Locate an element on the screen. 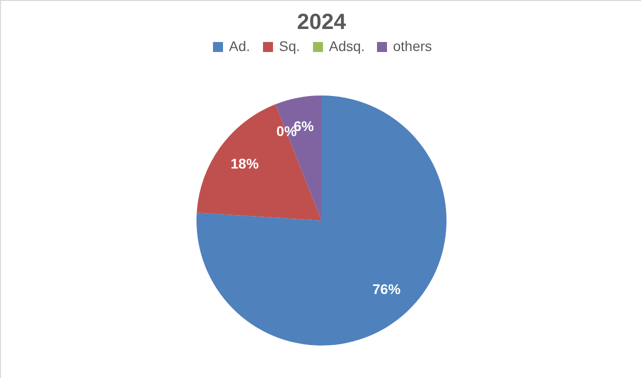 The height and width of the screenshot is (380, 643). legend-label: Ad. is located at coordinates (239, 46).